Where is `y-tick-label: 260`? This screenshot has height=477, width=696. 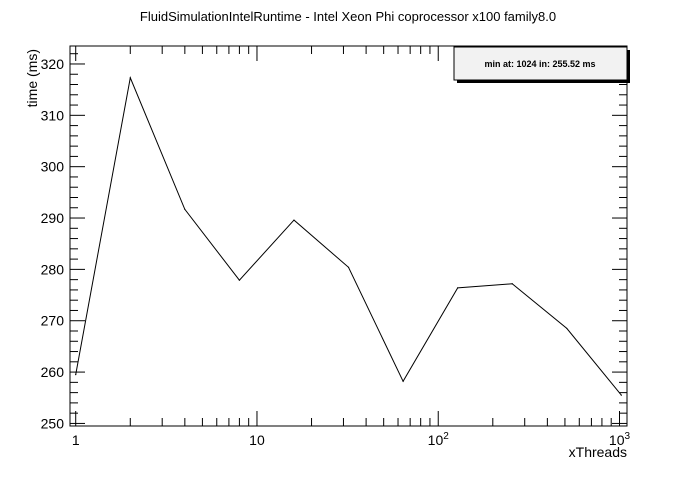 y-tick-label: 260 is located at coordinates (53, 372).